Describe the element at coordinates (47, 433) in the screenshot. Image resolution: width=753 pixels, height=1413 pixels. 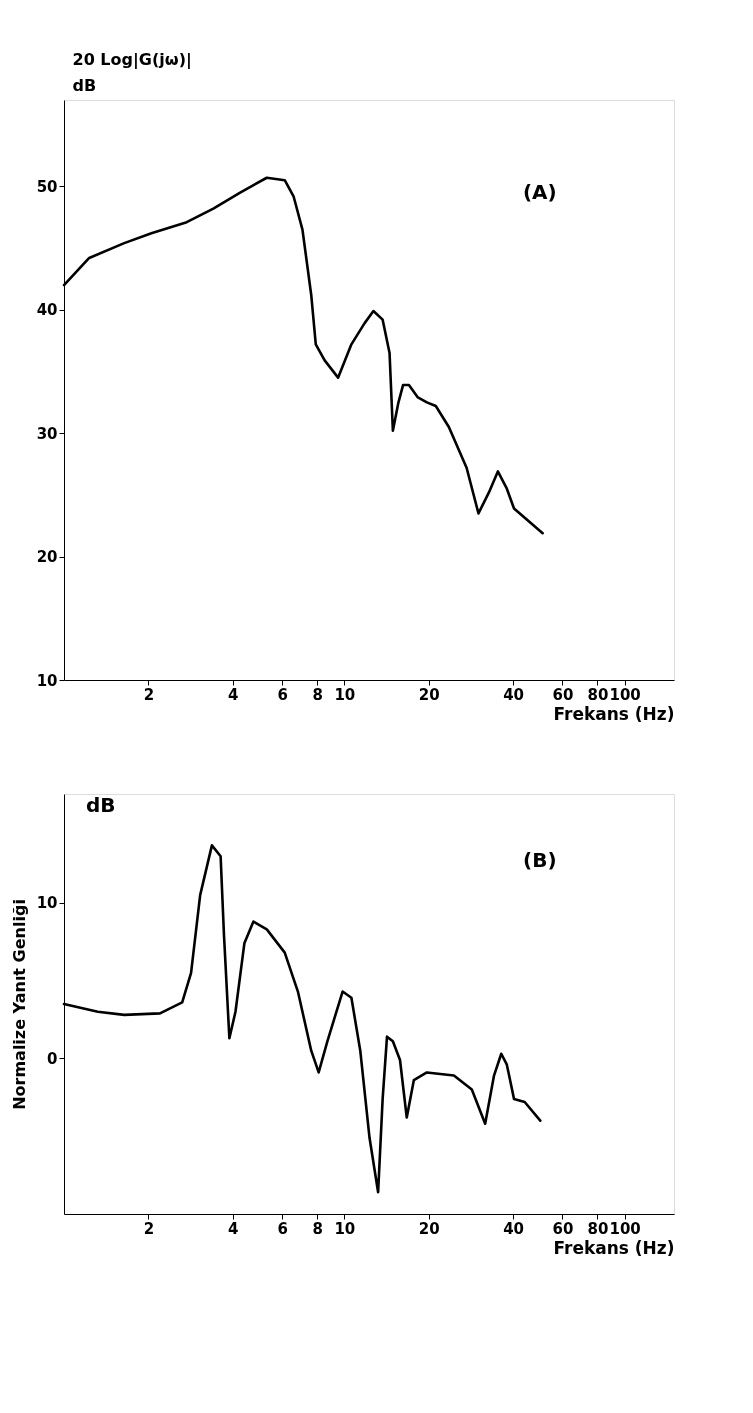
I see `y-tick-label: 30` at that location.